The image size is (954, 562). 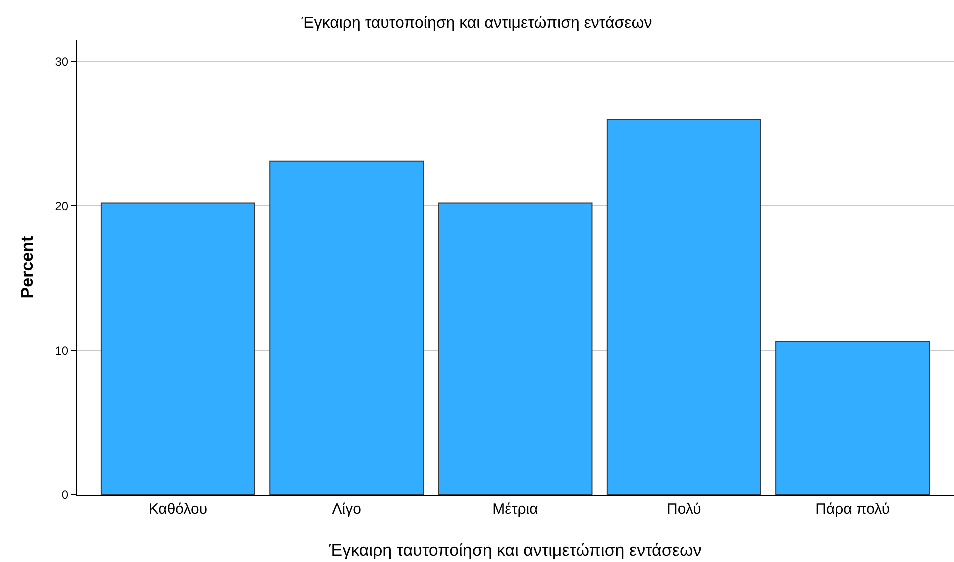 What do you see at coordinates (62, 206) in the screenshot?
I see `y-tick-label: 20` at bounding box center [62, 206].